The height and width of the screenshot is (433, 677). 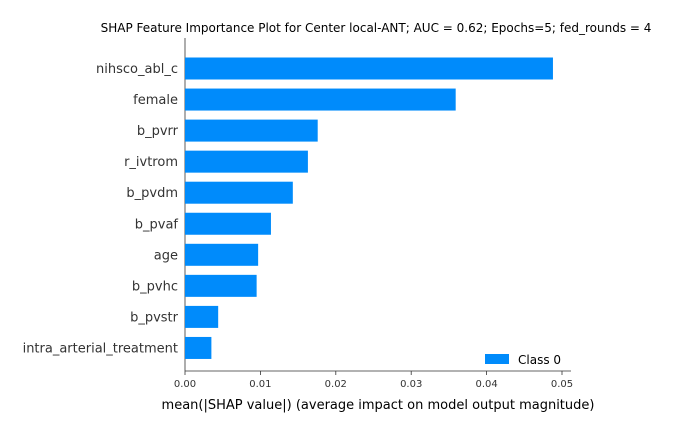 I want to click on category-label-age: age, so click(x=166, y=255).